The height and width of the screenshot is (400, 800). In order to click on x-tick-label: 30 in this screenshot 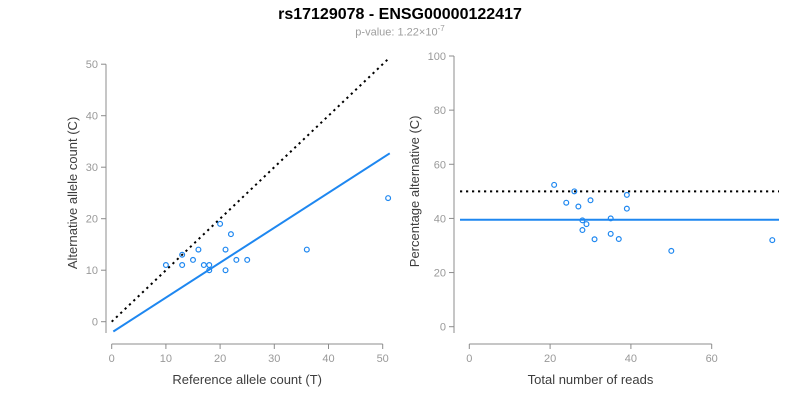, I will do `click(274, 359)`.